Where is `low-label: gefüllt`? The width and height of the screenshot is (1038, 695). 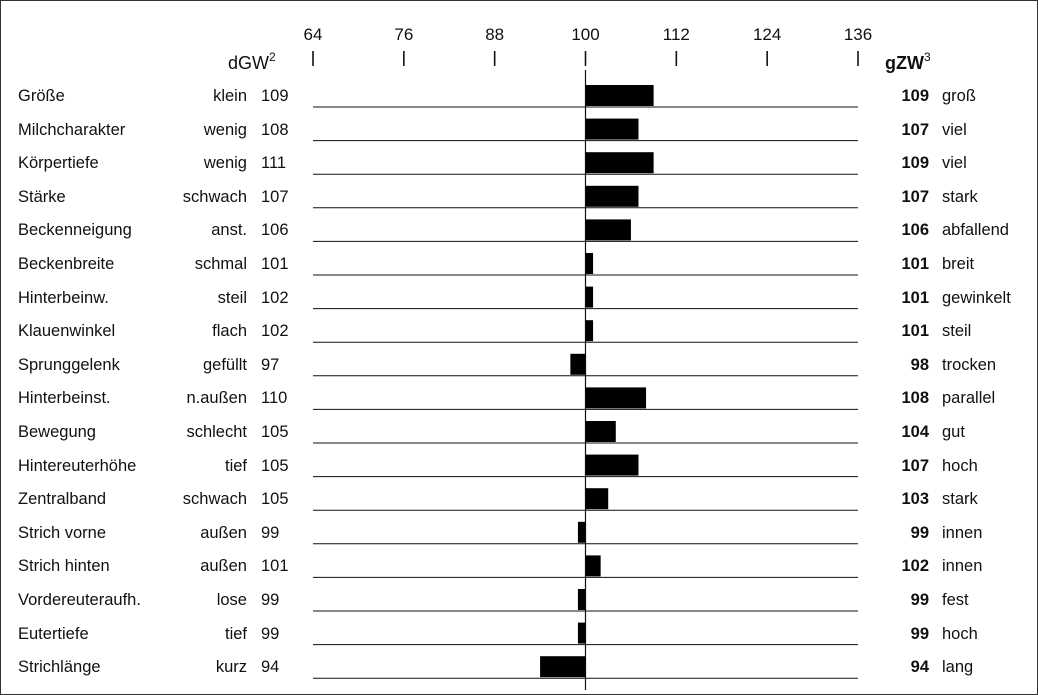 low-label: gefüllt is located at coordinates (224, 364).